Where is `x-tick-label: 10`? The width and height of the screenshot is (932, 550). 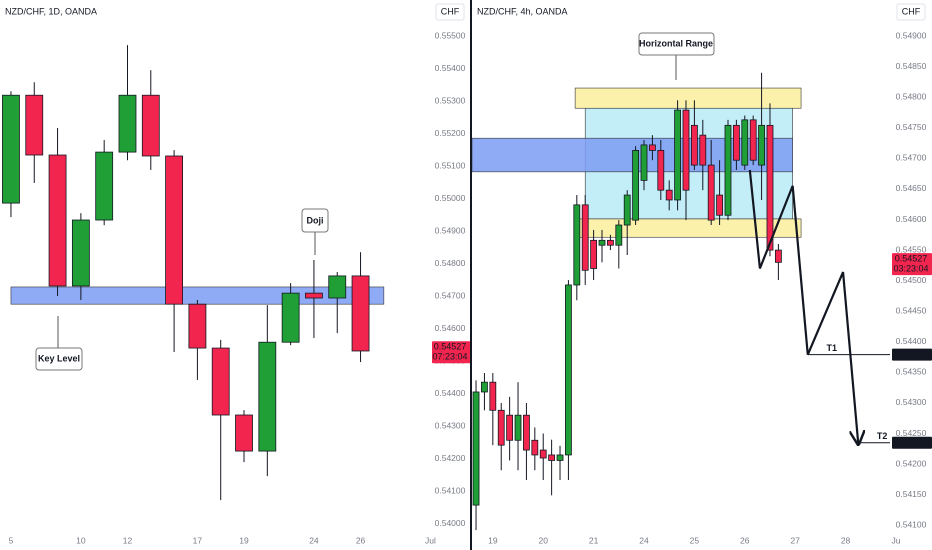
x-tick-label: 10 is located at coordinates (81, 540).